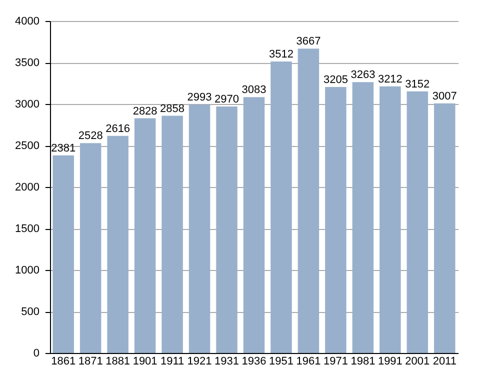  Describe the element at coordinates (199, 98) in the screenshot. I see `data-label: 2993` at that location.